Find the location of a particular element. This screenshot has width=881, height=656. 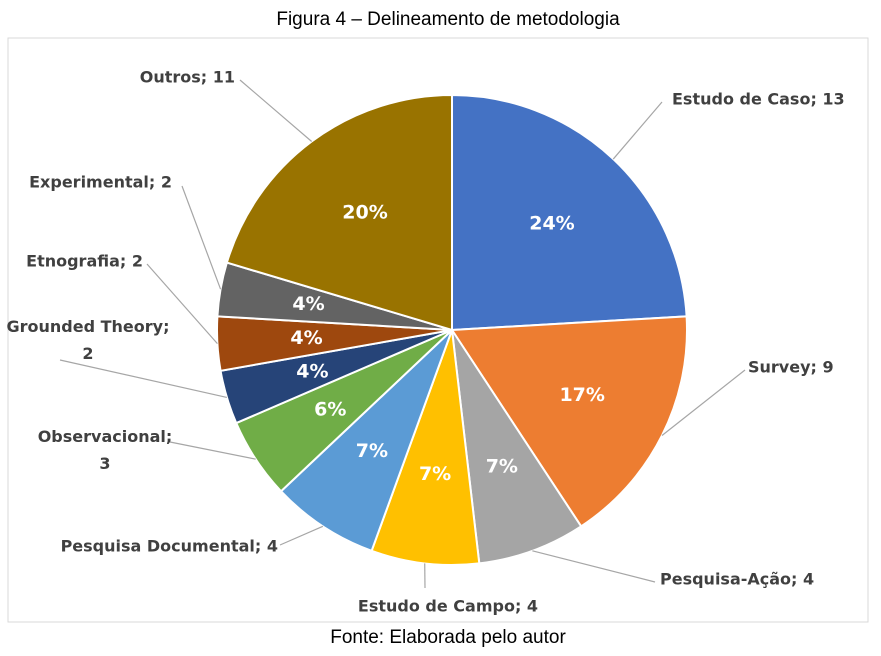

slice-label: Pesquisa-Ação; 4 is located at coordinates (737, 579).